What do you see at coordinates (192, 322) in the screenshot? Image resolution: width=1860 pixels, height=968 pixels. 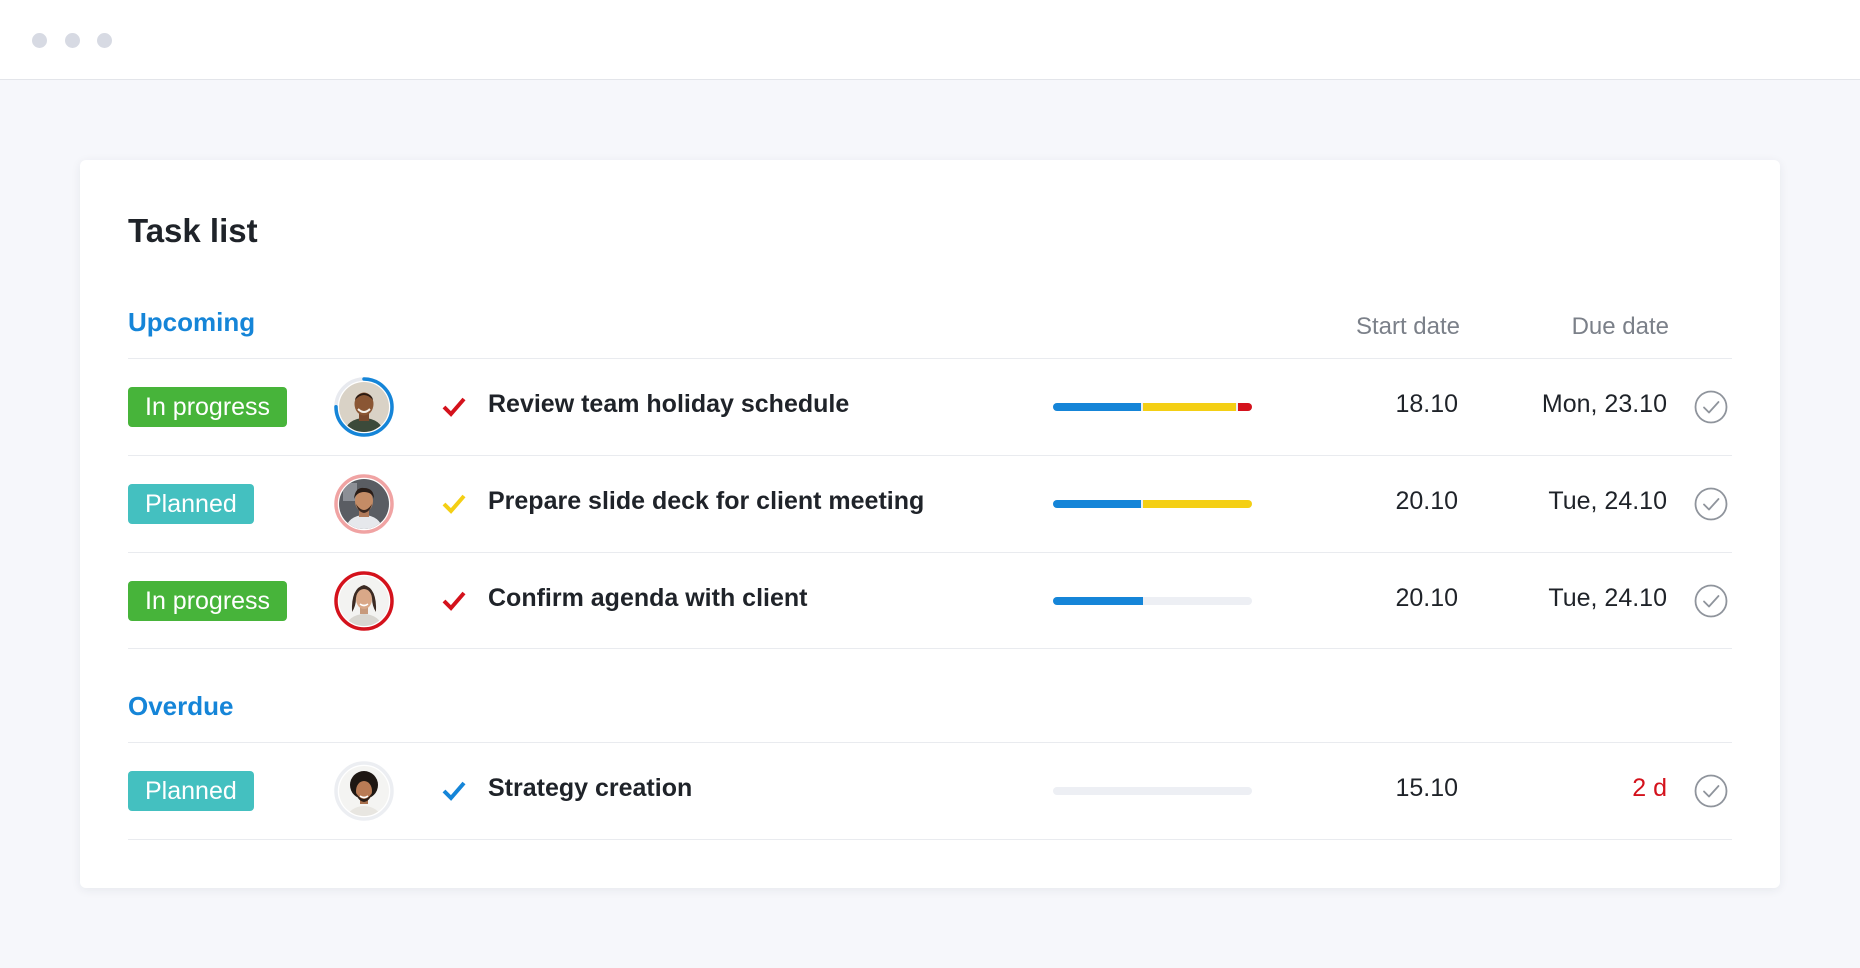 I see `section-title-upcoming: Upcoming` at bounding box center [192, 322].